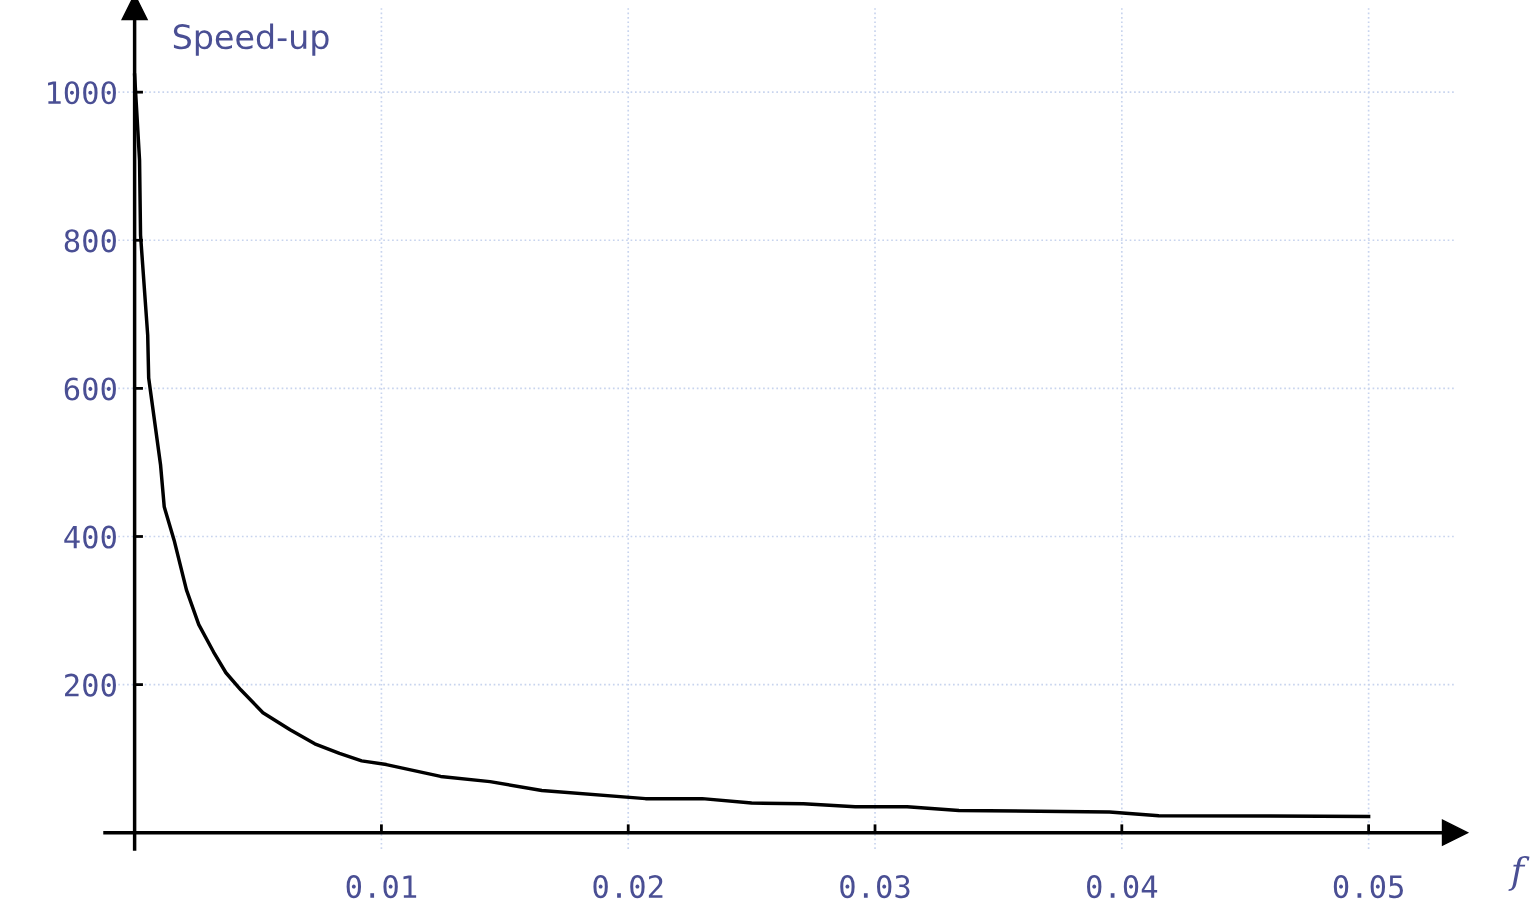 The height and width of the screenshot is (903, 1534). Describe the element at coordinates (90, 685) in the screenshot. I see `y-tick-label: 200` at that location.